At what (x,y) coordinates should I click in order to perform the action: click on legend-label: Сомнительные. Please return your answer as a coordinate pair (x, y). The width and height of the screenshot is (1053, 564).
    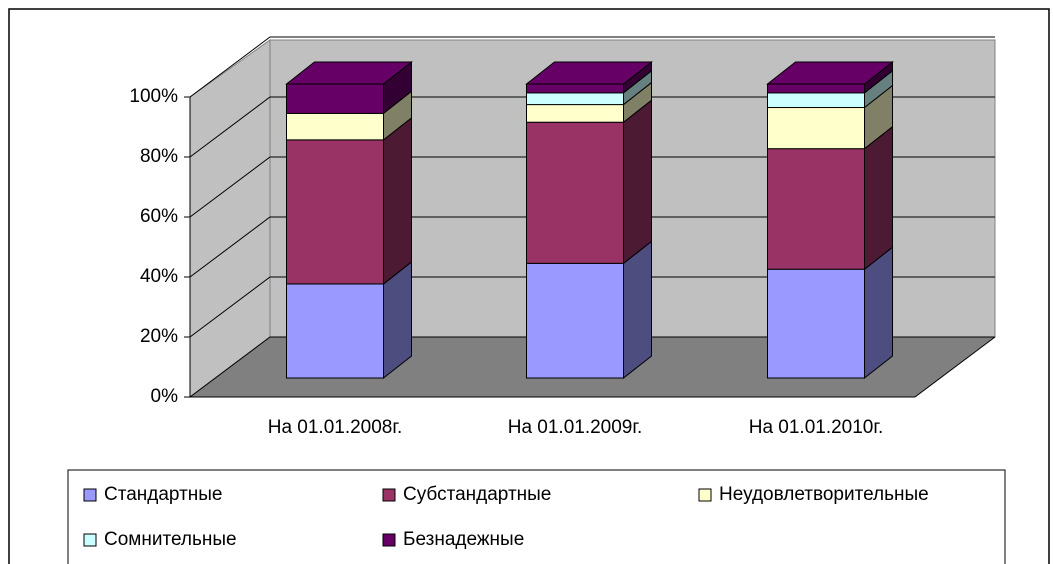
    Looking at the image, I should click on (170, 539).